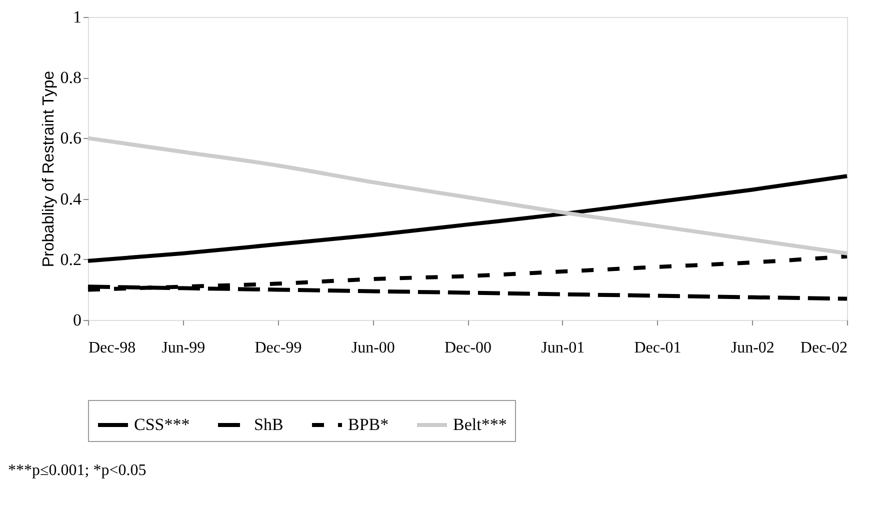 This screenshot has height=506, width=886. What do you see at coordinates (77, 320) in the screenshot?
I see `y-tick-label: 0` at bounding box center [77, 320].